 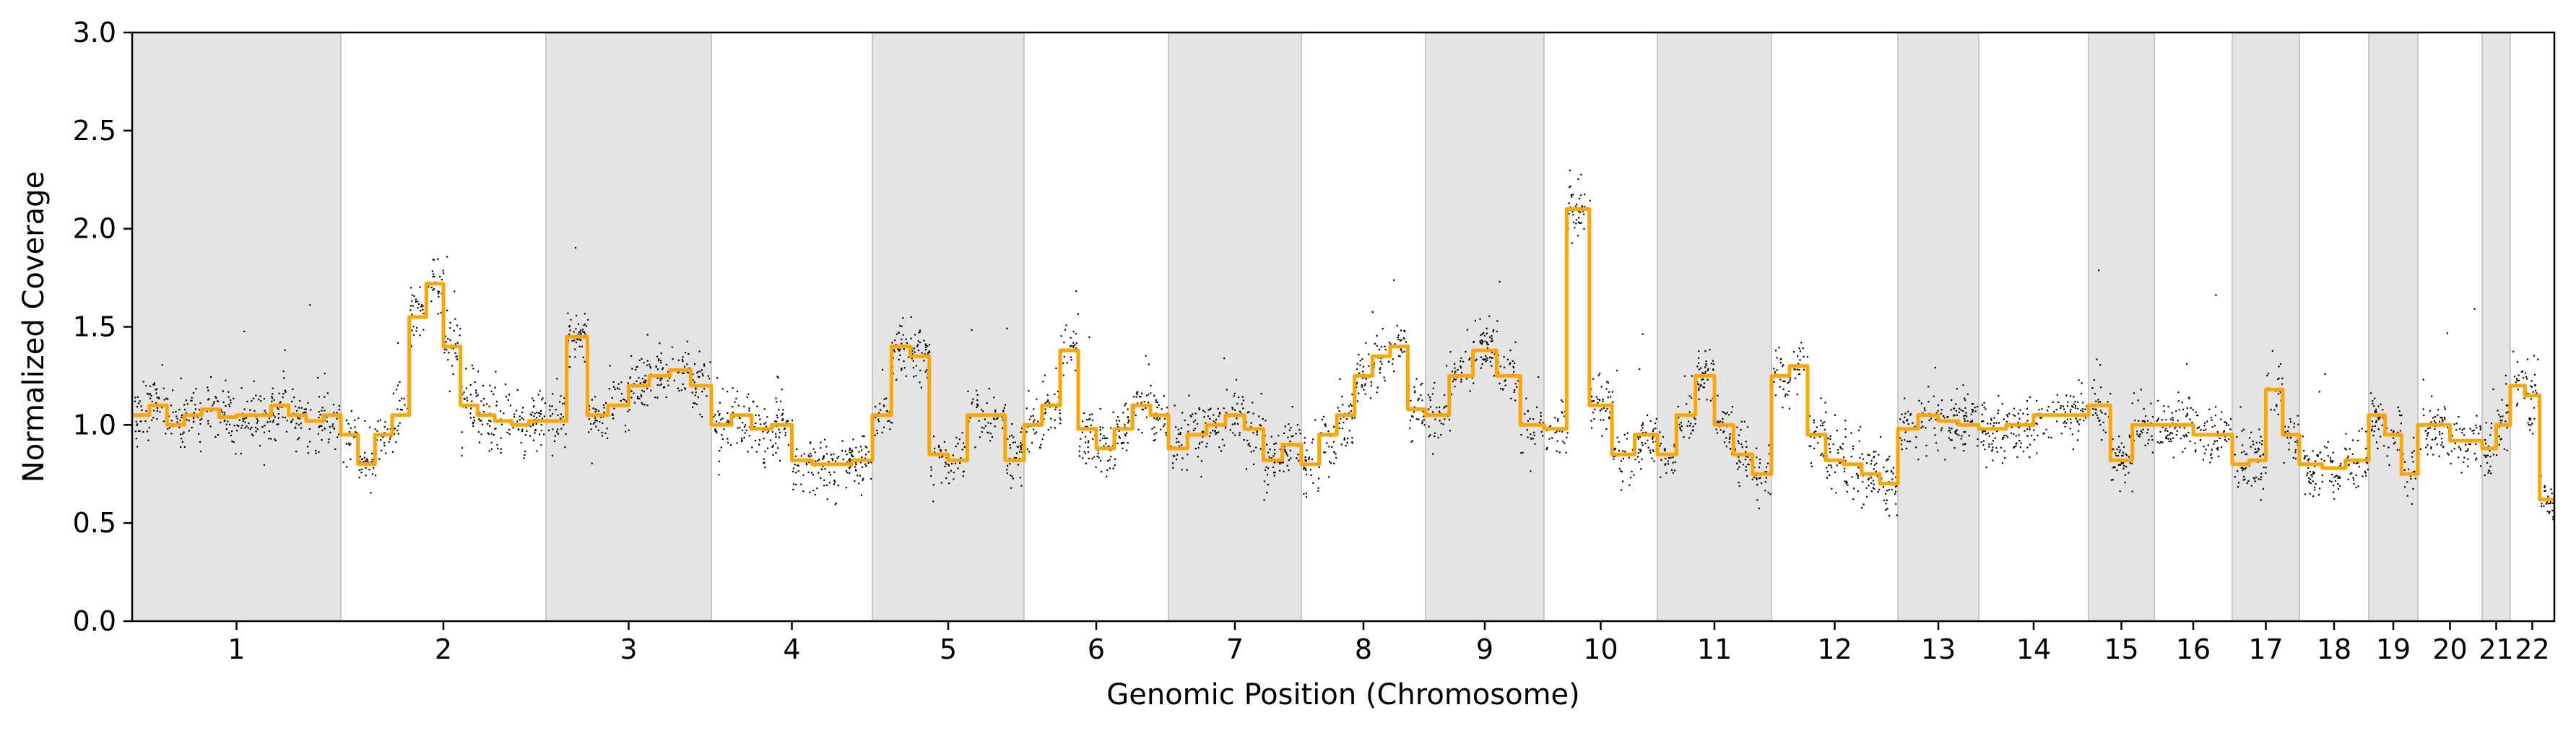 I want to click on x-tick-label: 18, so click(x=2334, y=649).